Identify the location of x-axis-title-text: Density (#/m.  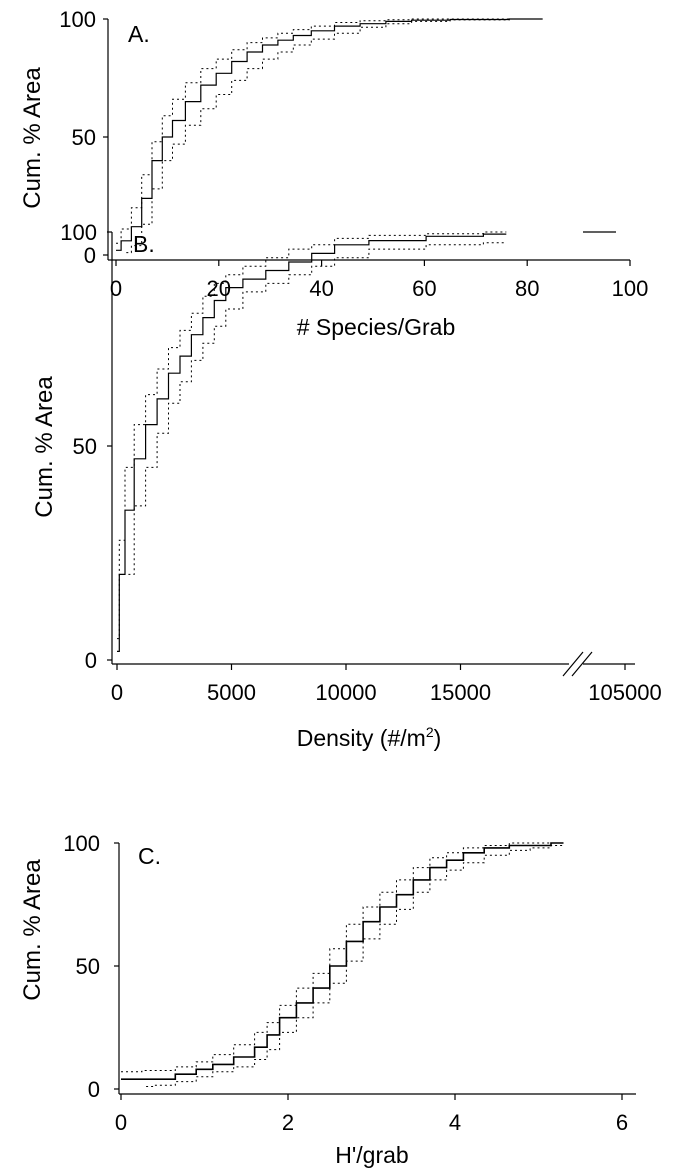
(361, 738).